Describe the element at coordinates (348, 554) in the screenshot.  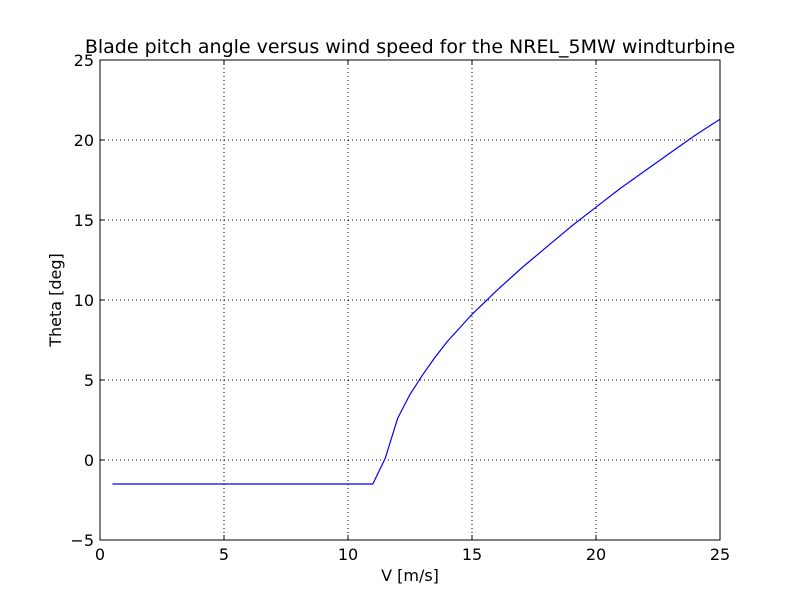
I see `x-tick-label: 10` at that location.